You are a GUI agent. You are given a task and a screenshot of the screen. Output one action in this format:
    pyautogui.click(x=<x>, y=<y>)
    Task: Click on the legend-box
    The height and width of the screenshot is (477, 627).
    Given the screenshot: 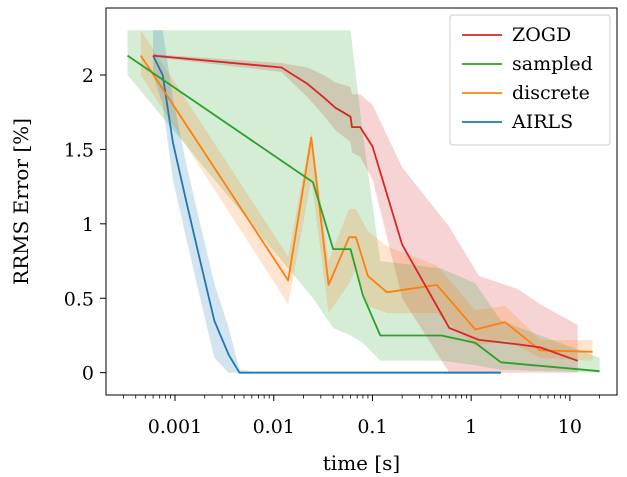 What is the action you would take?
    pyautogui.click(x=530, y=80)
    